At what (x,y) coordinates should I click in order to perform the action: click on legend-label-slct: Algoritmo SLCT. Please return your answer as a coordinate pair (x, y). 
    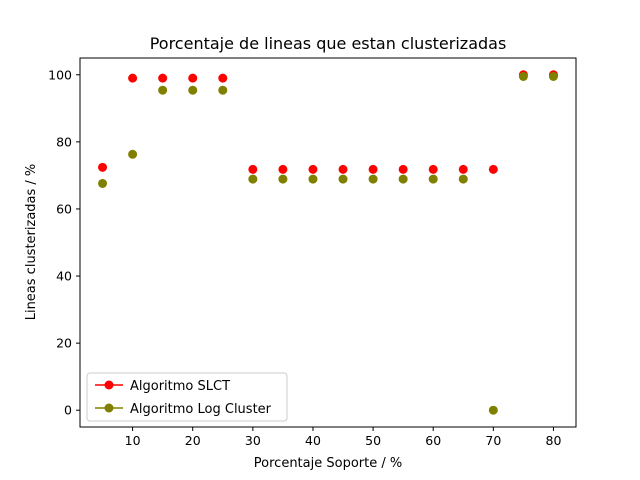
    Looking at the image, I should click on (180, 386).